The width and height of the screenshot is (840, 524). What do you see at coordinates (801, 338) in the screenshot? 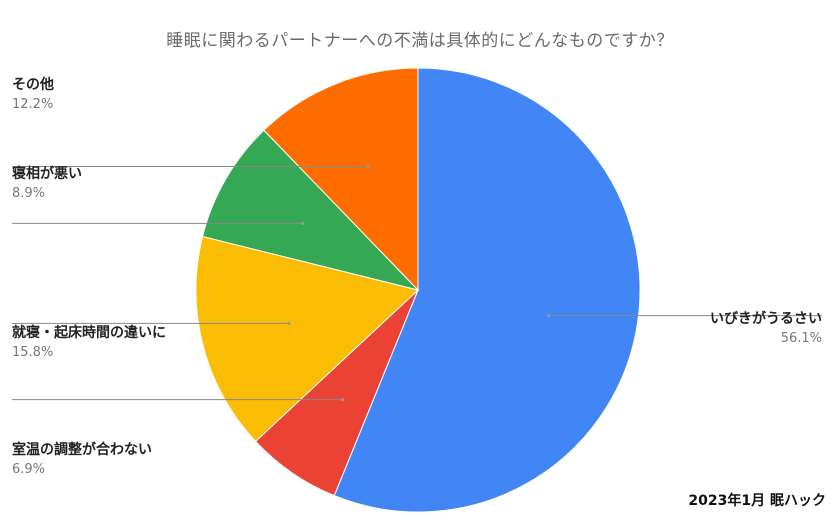
I see `slice-value-snoring: 56.1%` at bounding box center [801, 338].